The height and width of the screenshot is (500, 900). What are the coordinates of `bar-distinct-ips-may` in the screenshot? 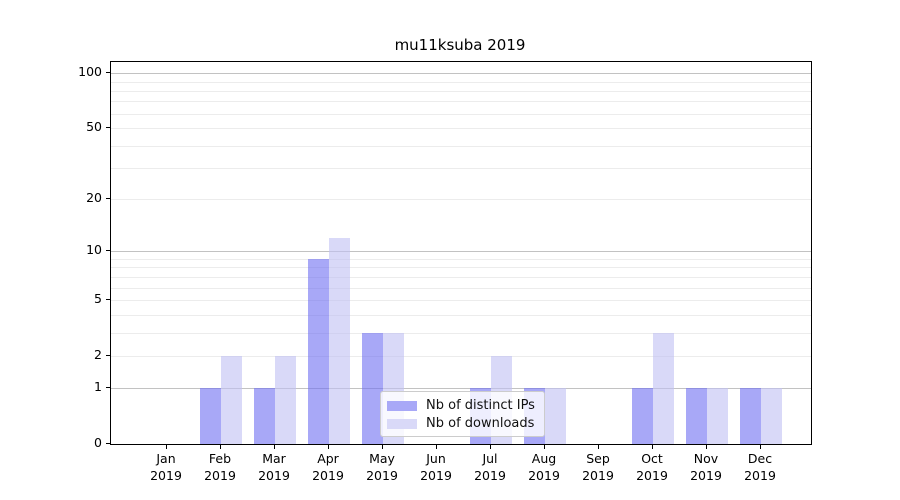 It's located at (372, 388).